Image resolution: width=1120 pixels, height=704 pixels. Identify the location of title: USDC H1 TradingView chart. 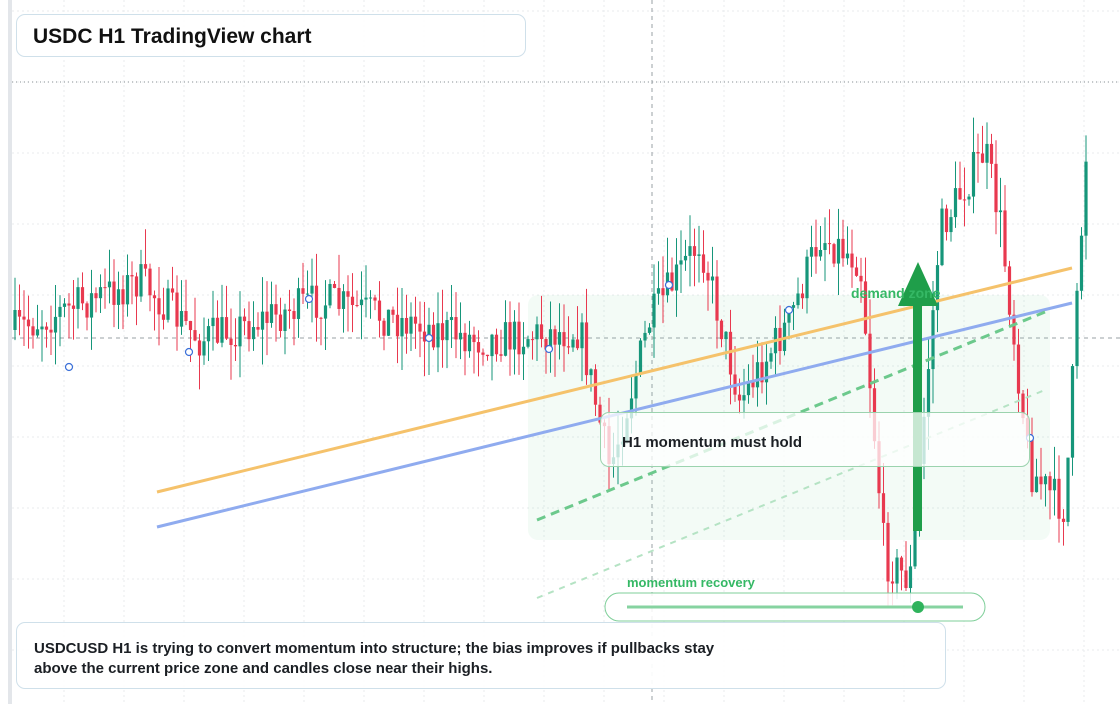
(172, 36).